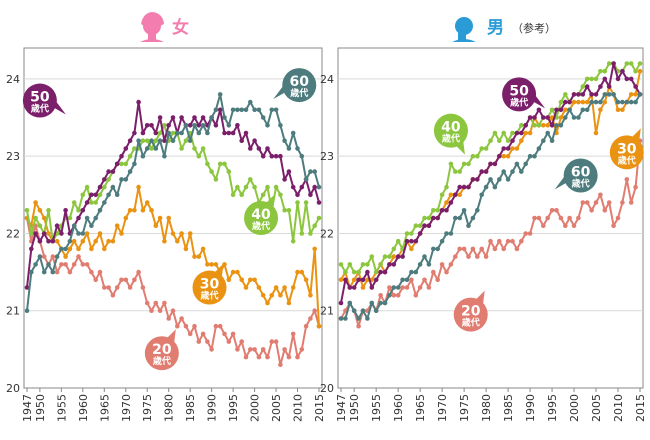 The image size is (650, 440). Describe the element at coordinates (486, 408) in the screenshot. I see `x-tick-label: 1980` at that location.